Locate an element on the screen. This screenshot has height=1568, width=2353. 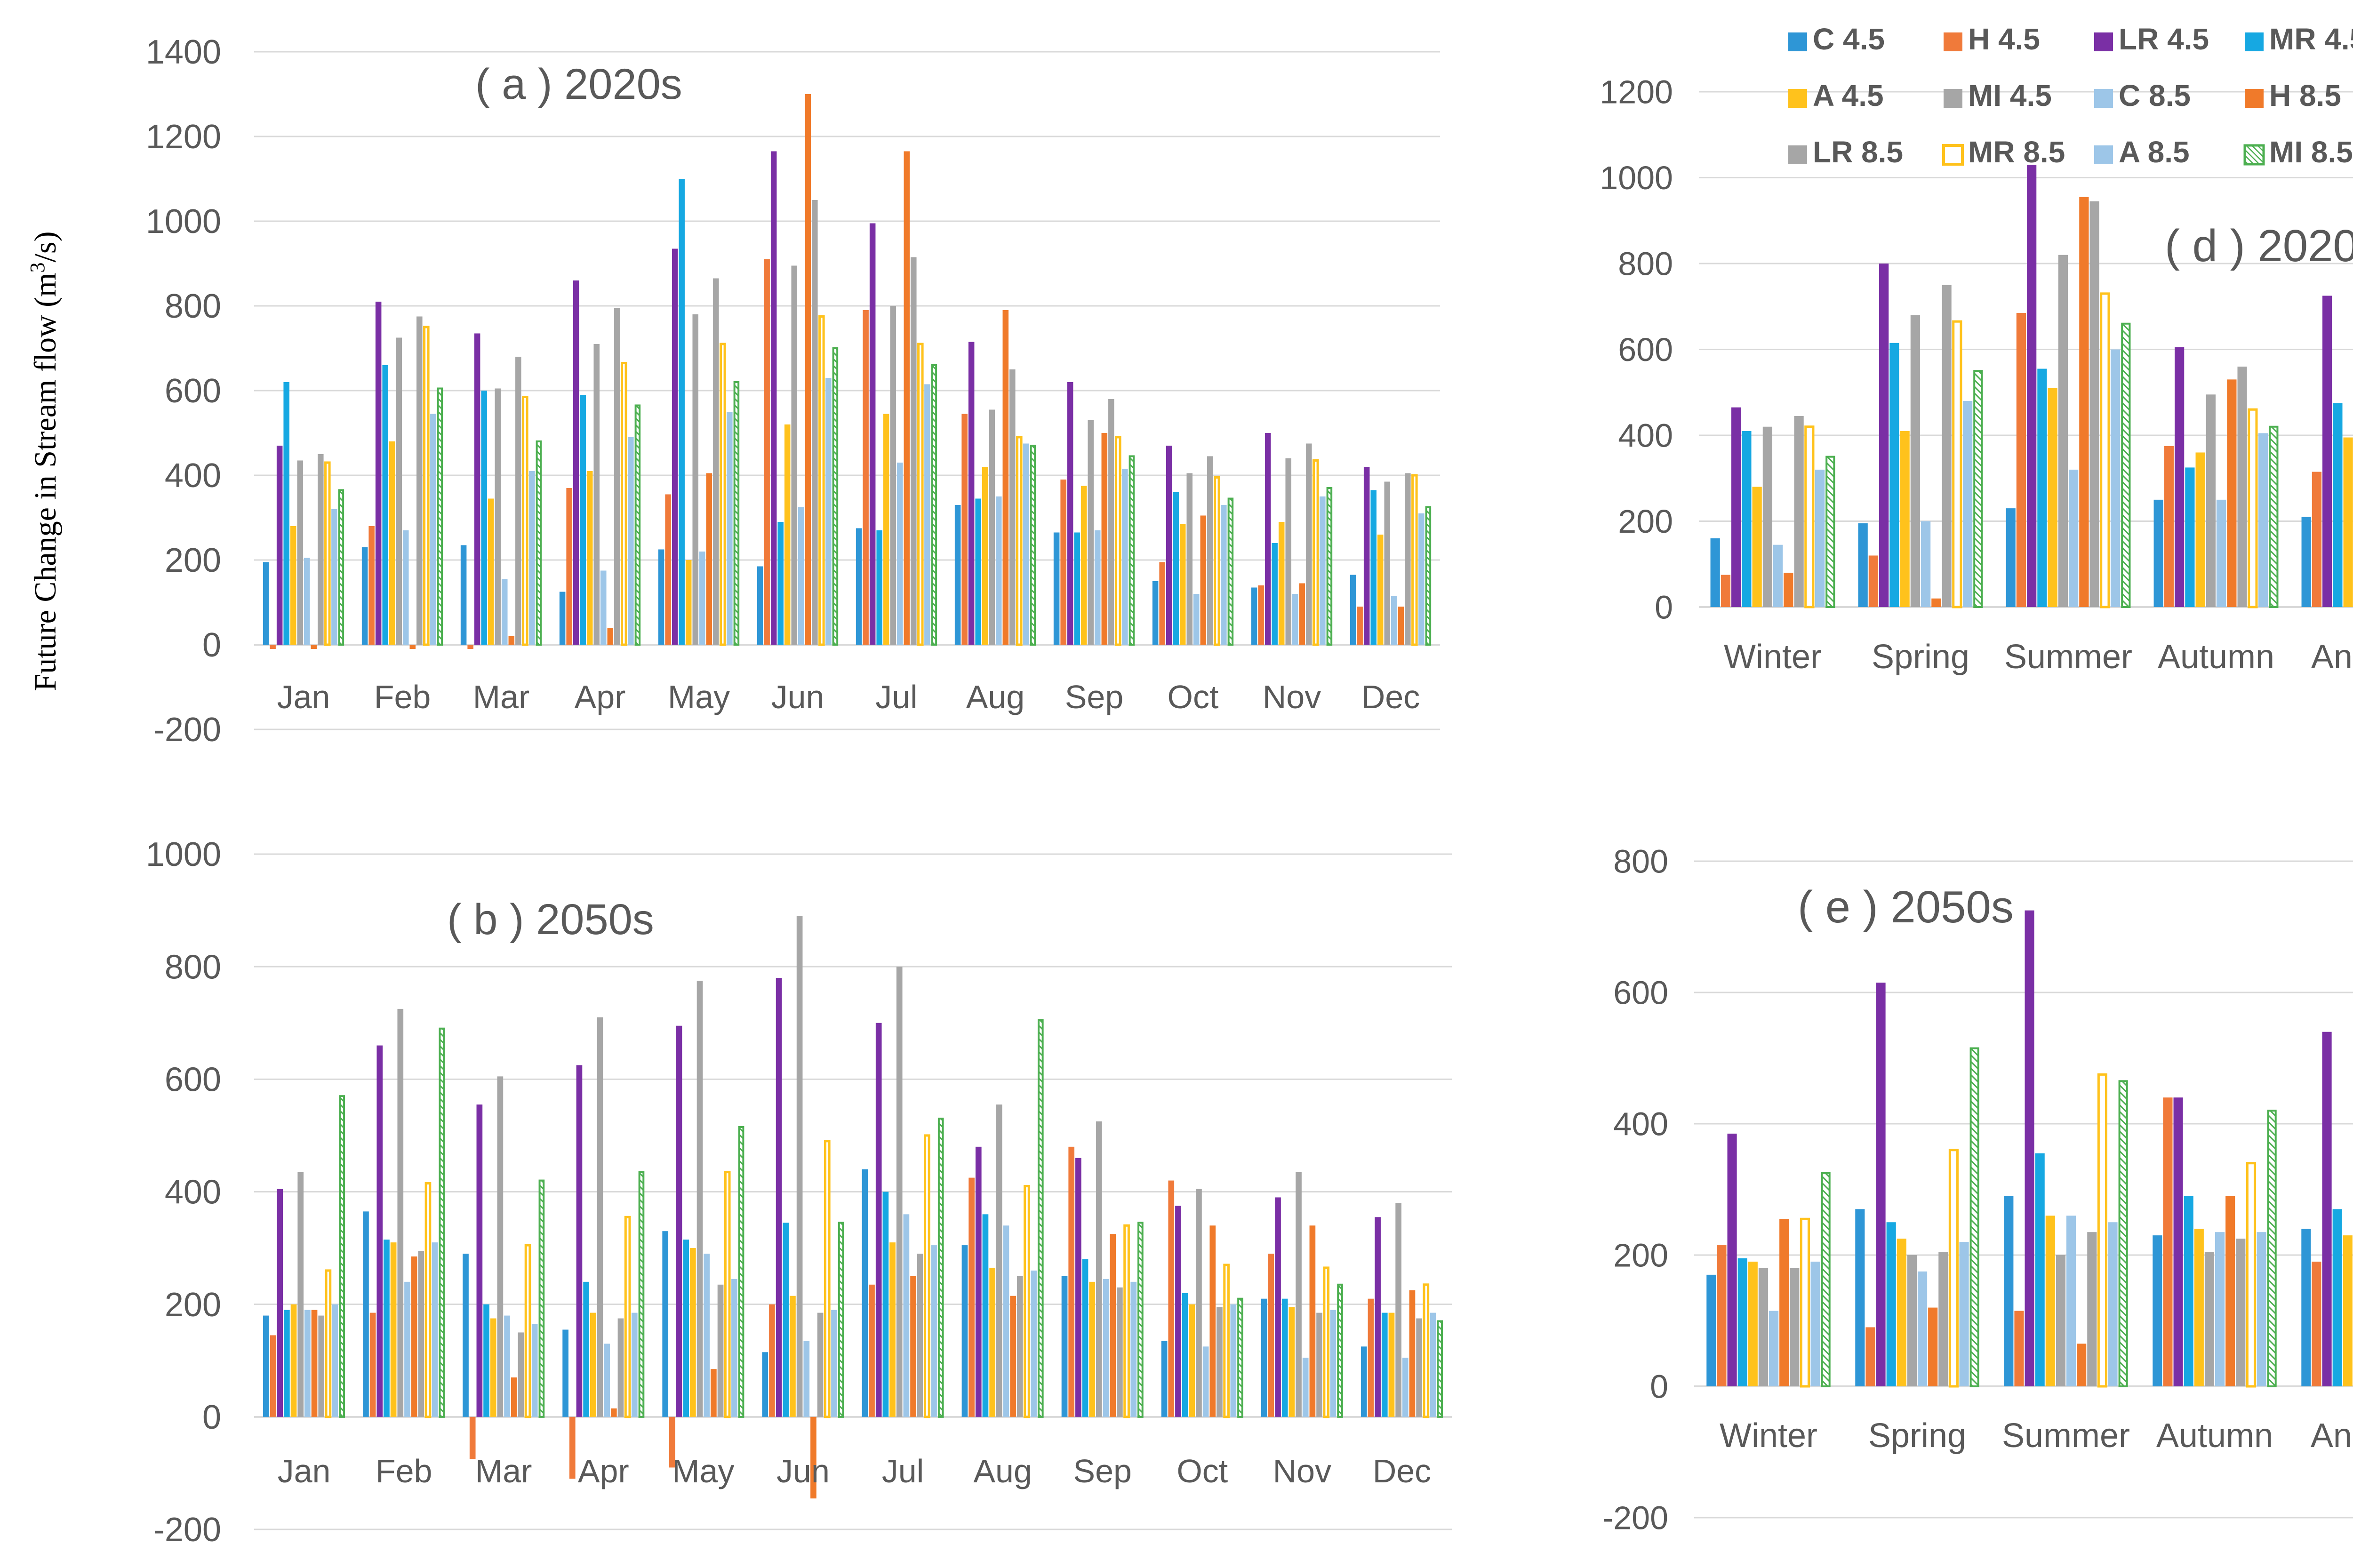
bar-a-mr-8-5-sep is located at coordinates (1118, 541).